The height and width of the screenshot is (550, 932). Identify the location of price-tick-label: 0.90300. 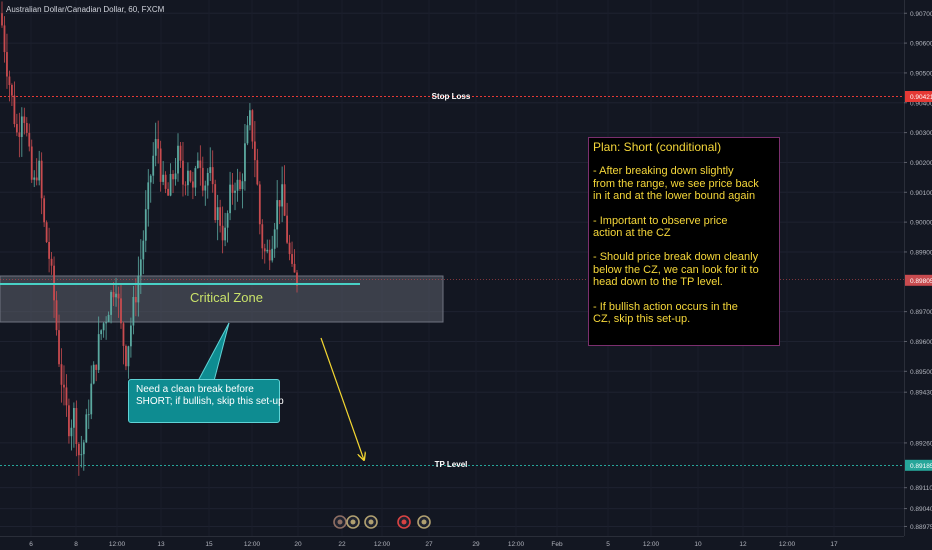
(921, 133).